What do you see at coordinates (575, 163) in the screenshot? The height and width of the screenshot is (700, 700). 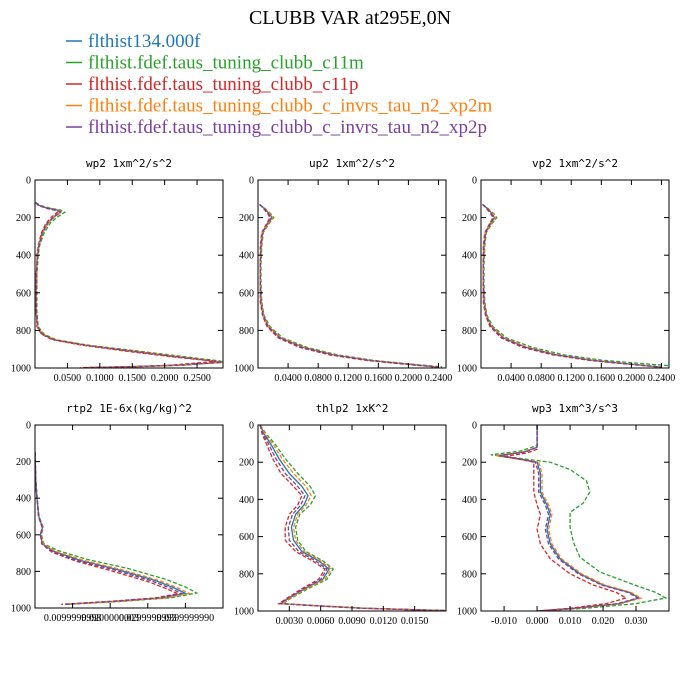 I see `panel-title: vp2 1xm^2/s^2` at bounding box center [575, 163].